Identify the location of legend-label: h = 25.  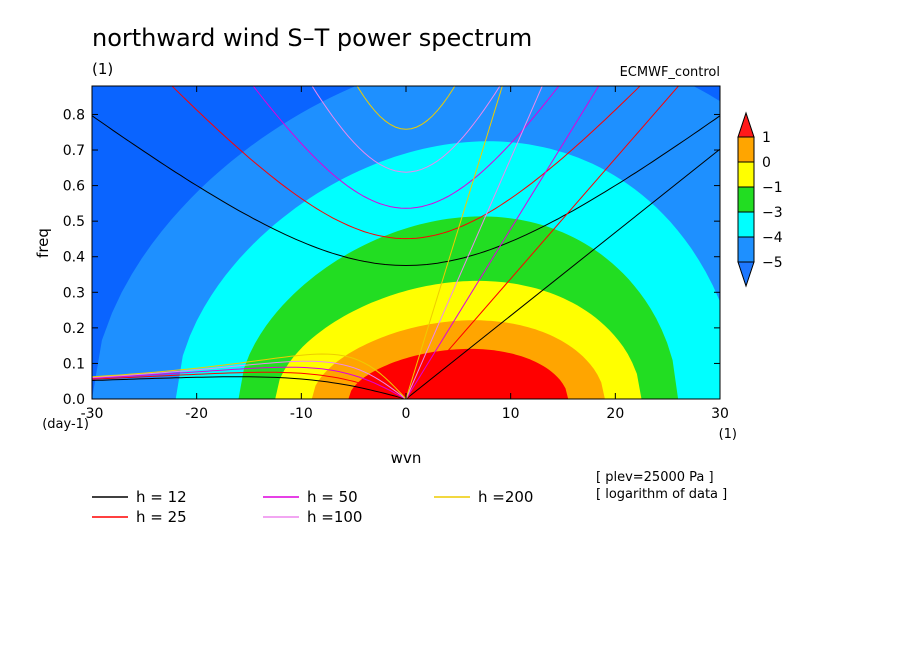
(161, 517).